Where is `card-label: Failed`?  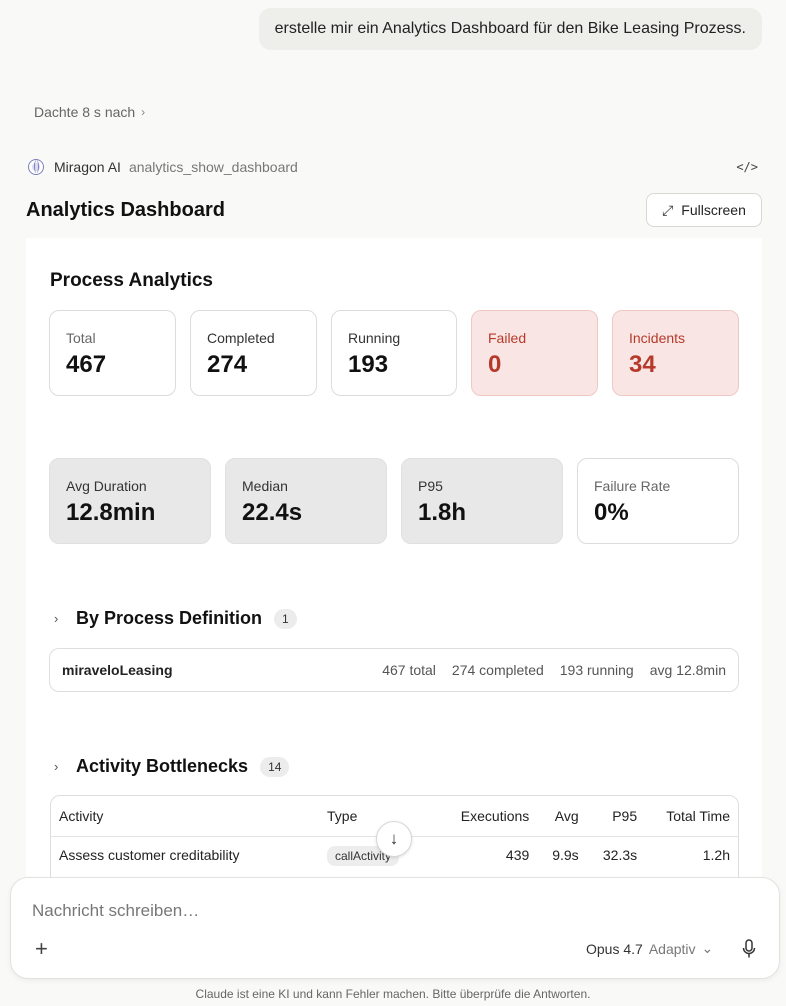 card-label: Failed is located at coordinates (507, 338).